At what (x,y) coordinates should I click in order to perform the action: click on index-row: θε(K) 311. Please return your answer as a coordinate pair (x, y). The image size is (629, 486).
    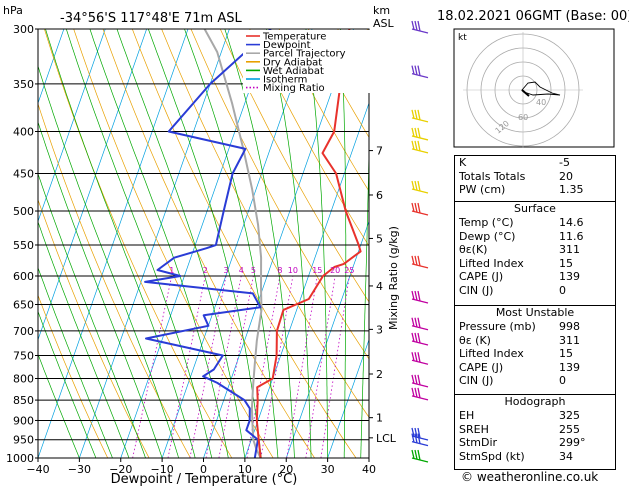
    Looking at the image, I should click on (535, 250).